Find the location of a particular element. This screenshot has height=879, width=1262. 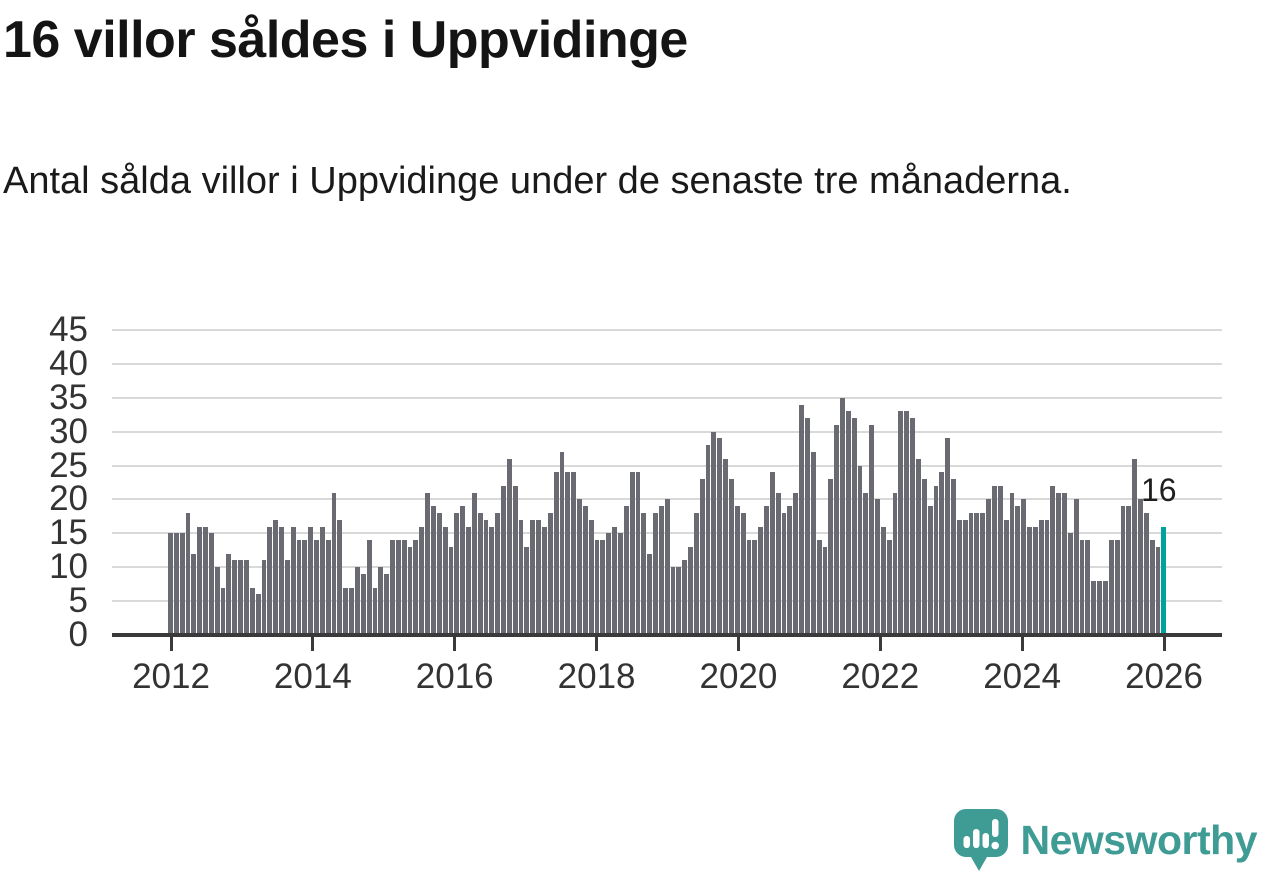

x-tick-label: 2022 is located at coordinates (880, 676).